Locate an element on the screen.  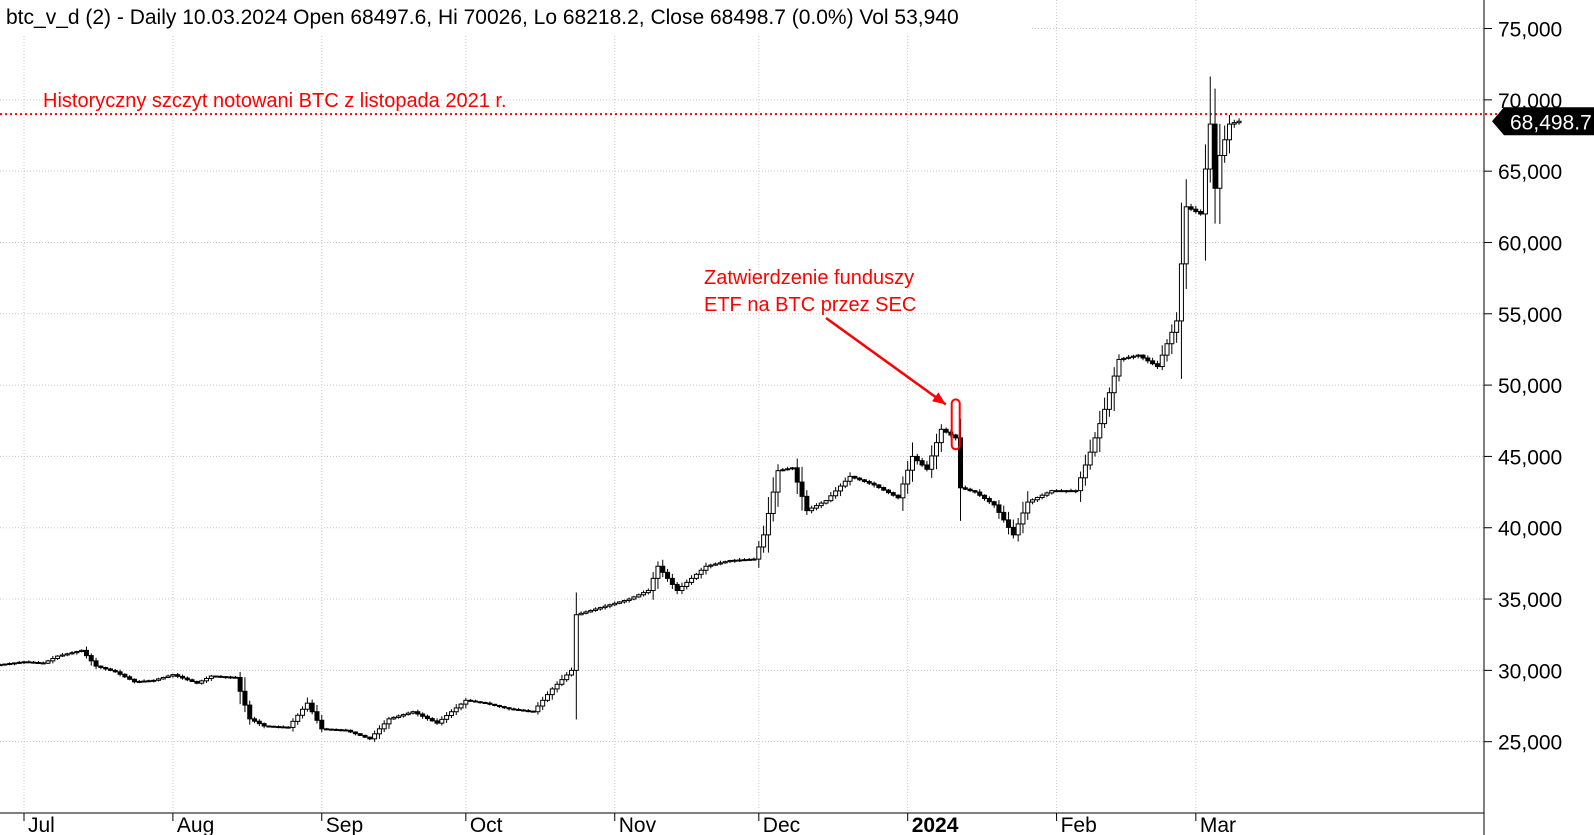
y-tick-label: 60,000 is located at coordinates (1530, 243).